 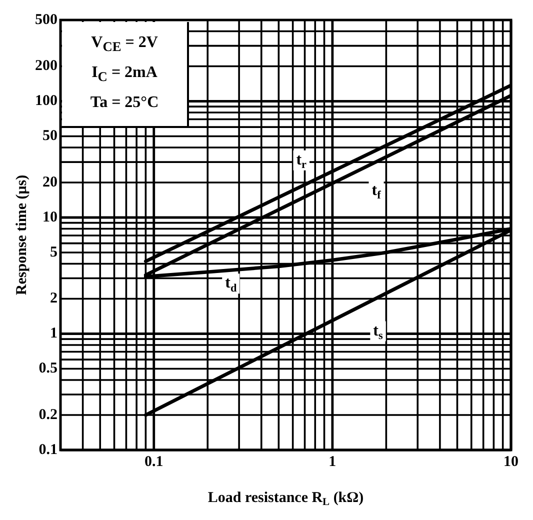 What do you see at coordinates (54, 334) in the screenshot?
I see `y-tick-label: 1` at bounding box center [54, 334].